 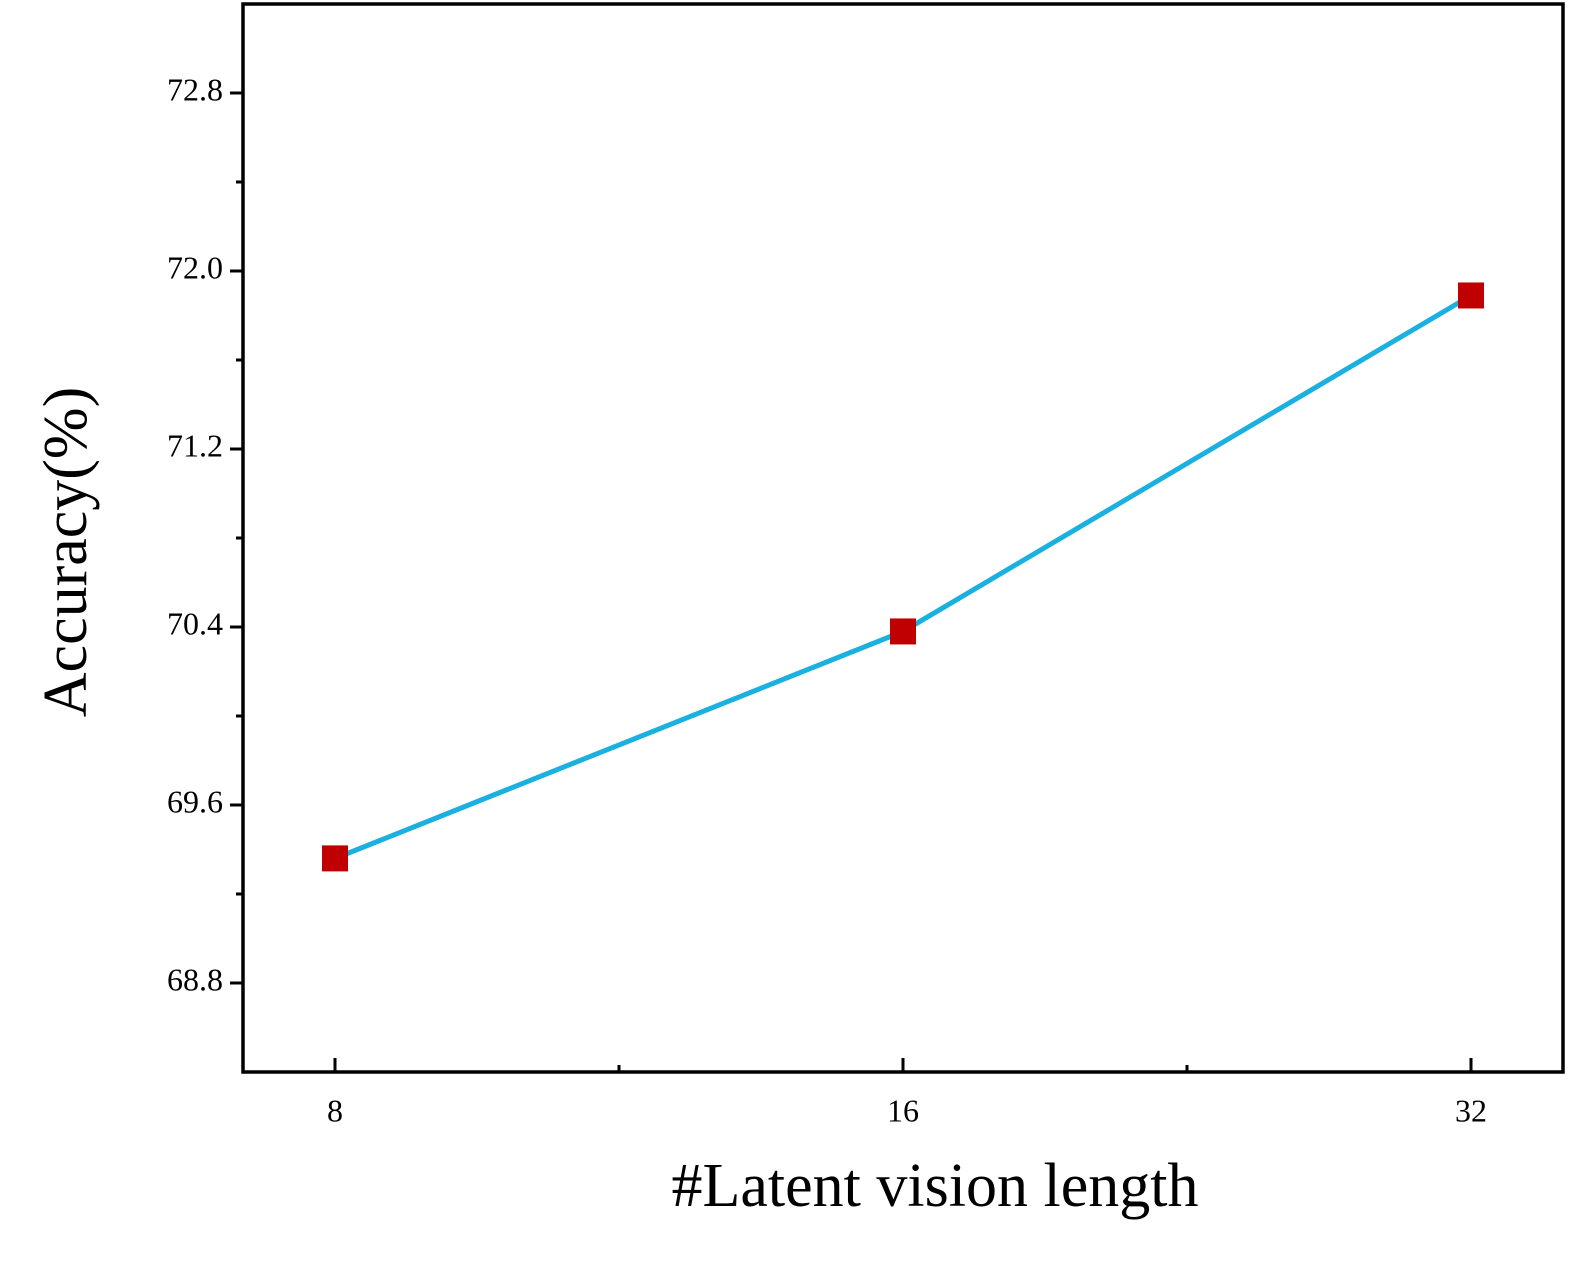 What do you see at coordinates (195, 267) in the screenshot?
I see `y-tick-label: 72.0` at bounding box center [195, 267].